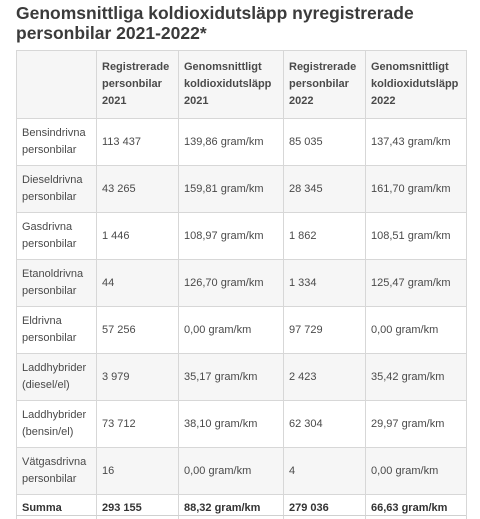 This screenshot has height=519, width=480. What do you see at coordinates (56, 142) in the screenshot?
I see `row-label: Bensindrivna personbilar` at bounding box center [56, 142].